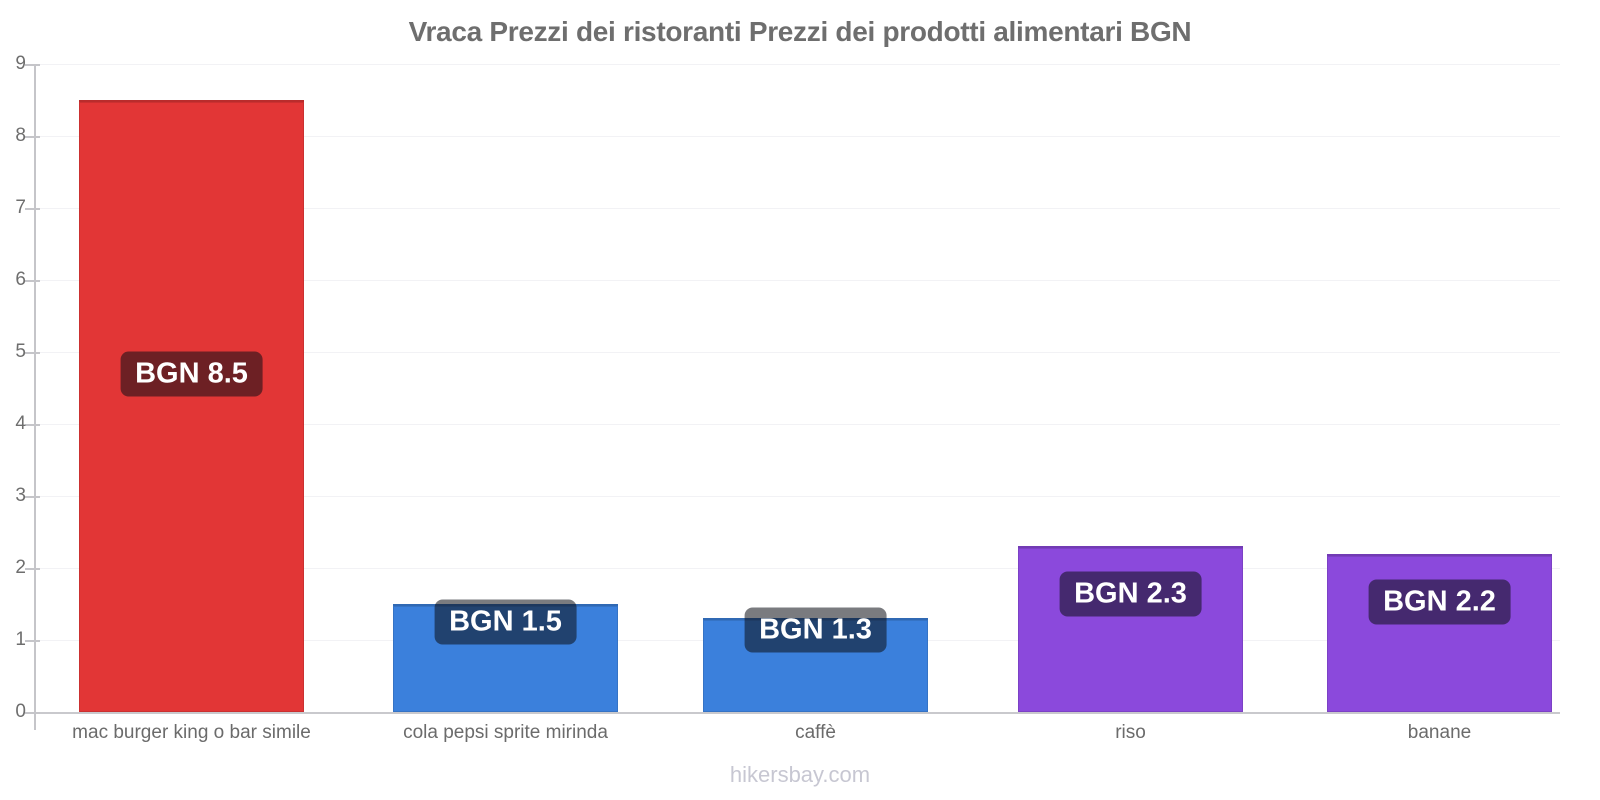 The width and height of the screenshot is (1600, 800). What do you see at coordinates (20, 639) in the screenshot?
I see `y-tick-label: 1` at bounding box center [20, 639].